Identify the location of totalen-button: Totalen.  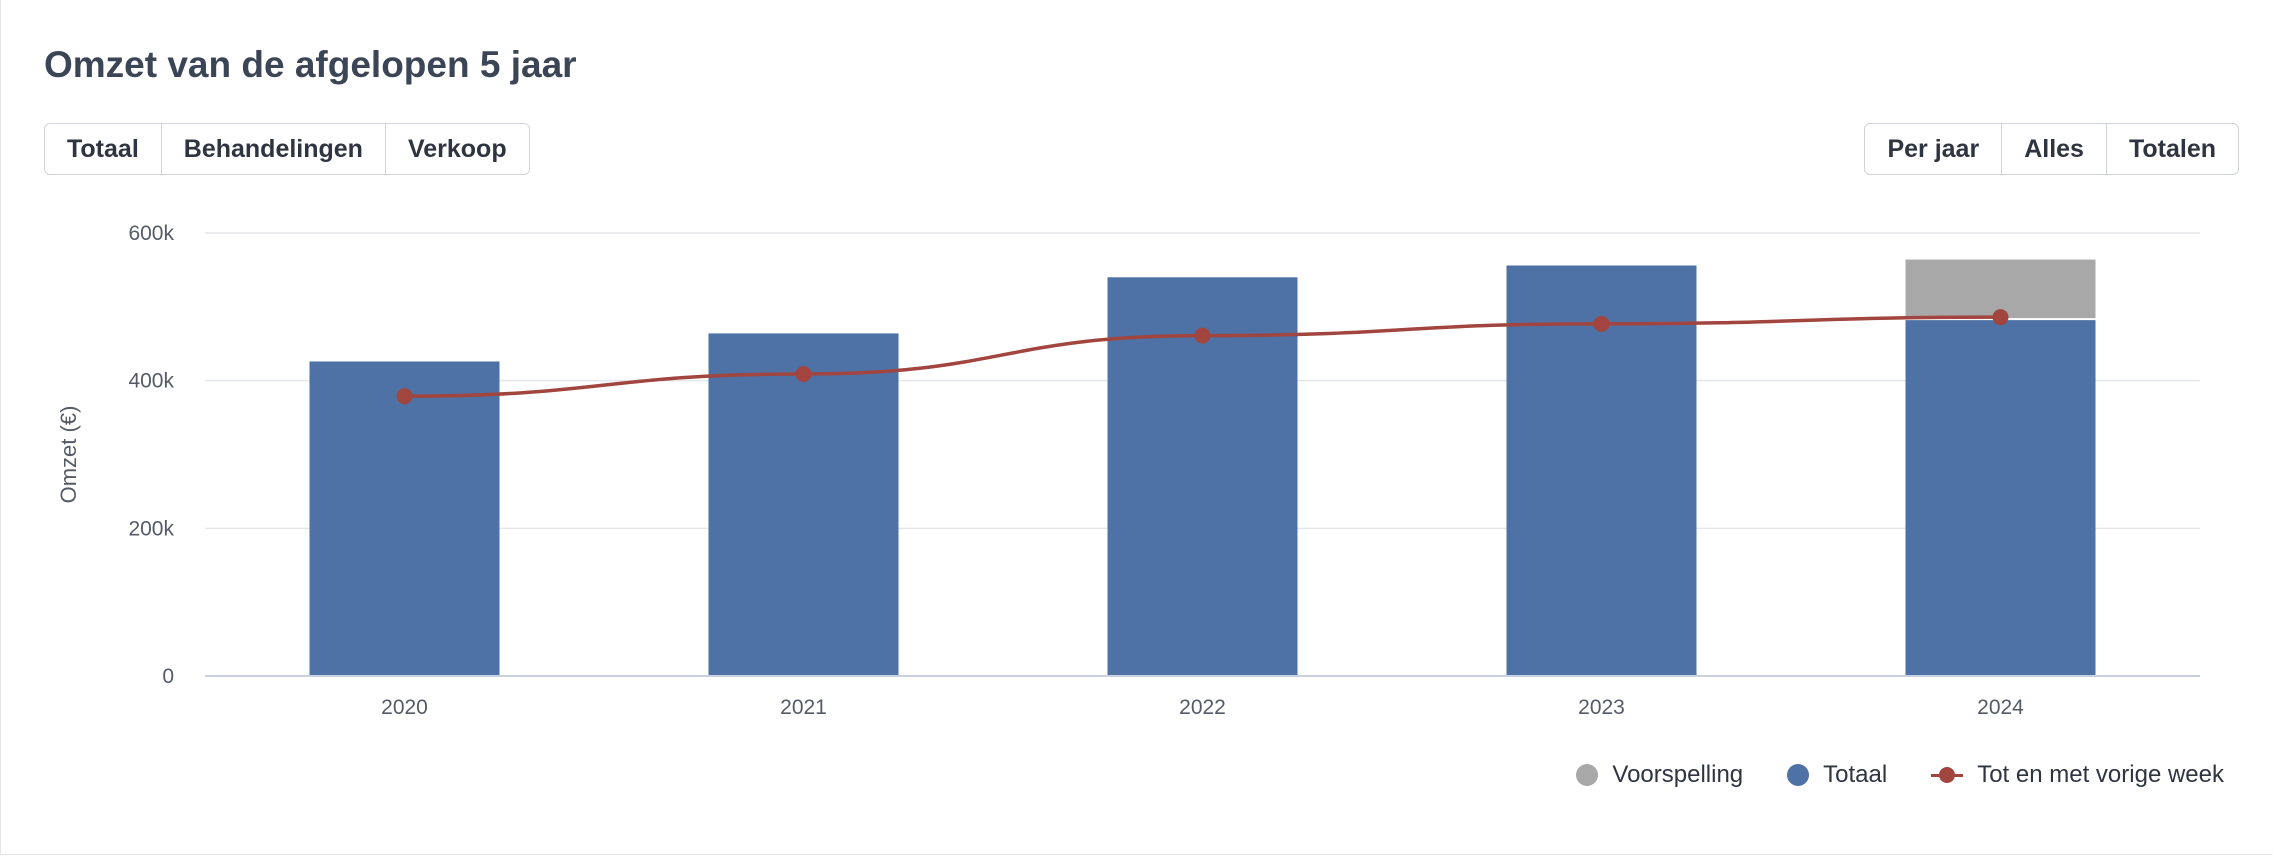
(2172, 149).